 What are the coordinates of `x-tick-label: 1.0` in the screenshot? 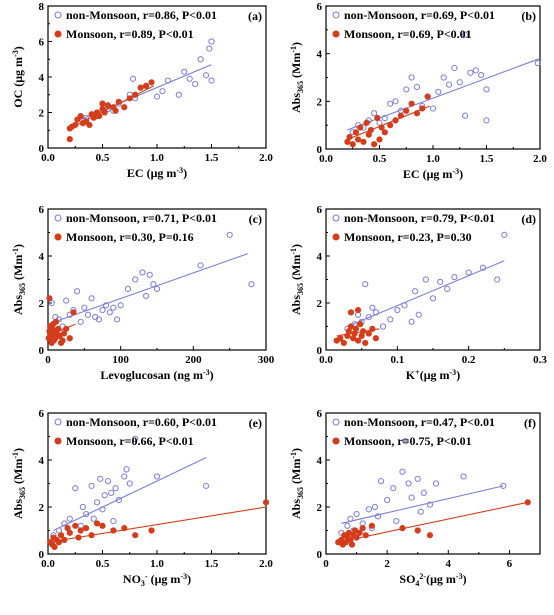 It's located at (433, 159).